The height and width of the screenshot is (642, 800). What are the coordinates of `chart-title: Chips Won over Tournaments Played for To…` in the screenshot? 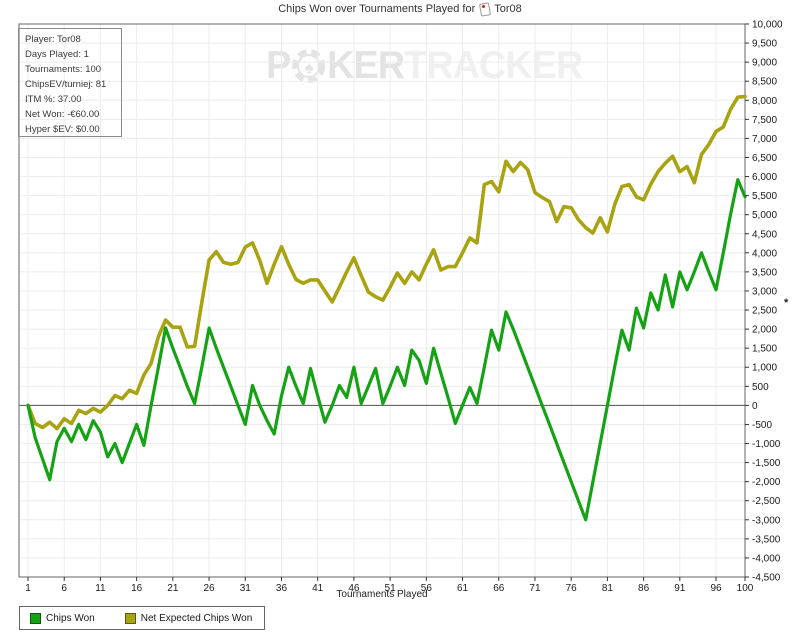 It's located at (400, 9).